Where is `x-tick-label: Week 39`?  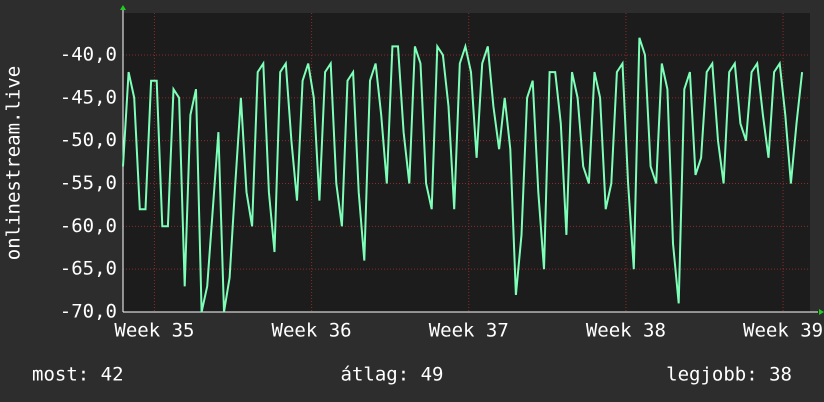 x-tick-label: Week 39 is located at coordinates (783, 331).